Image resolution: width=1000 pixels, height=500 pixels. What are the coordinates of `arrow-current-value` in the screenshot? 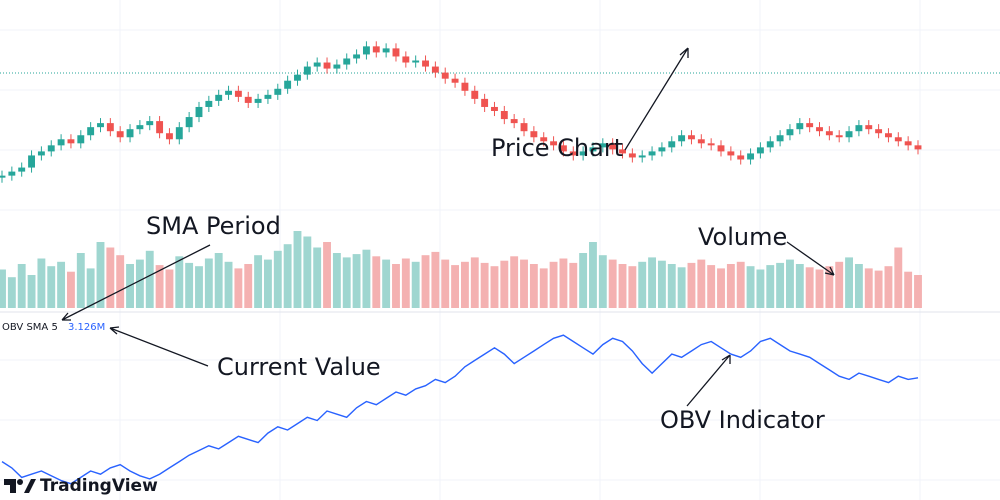 It's located at (159, 346).